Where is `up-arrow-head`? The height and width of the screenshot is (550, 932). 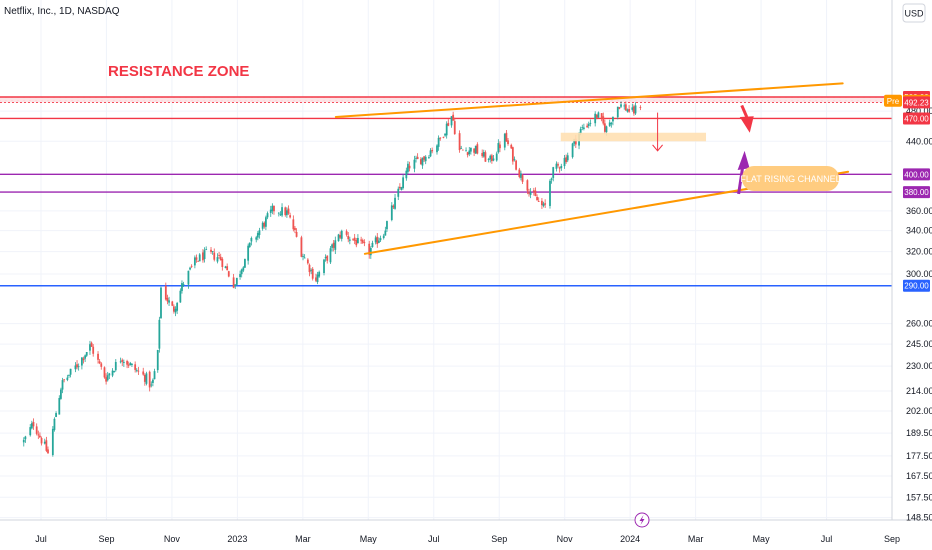
up-arrow-head is located at coordinates (743, 160).